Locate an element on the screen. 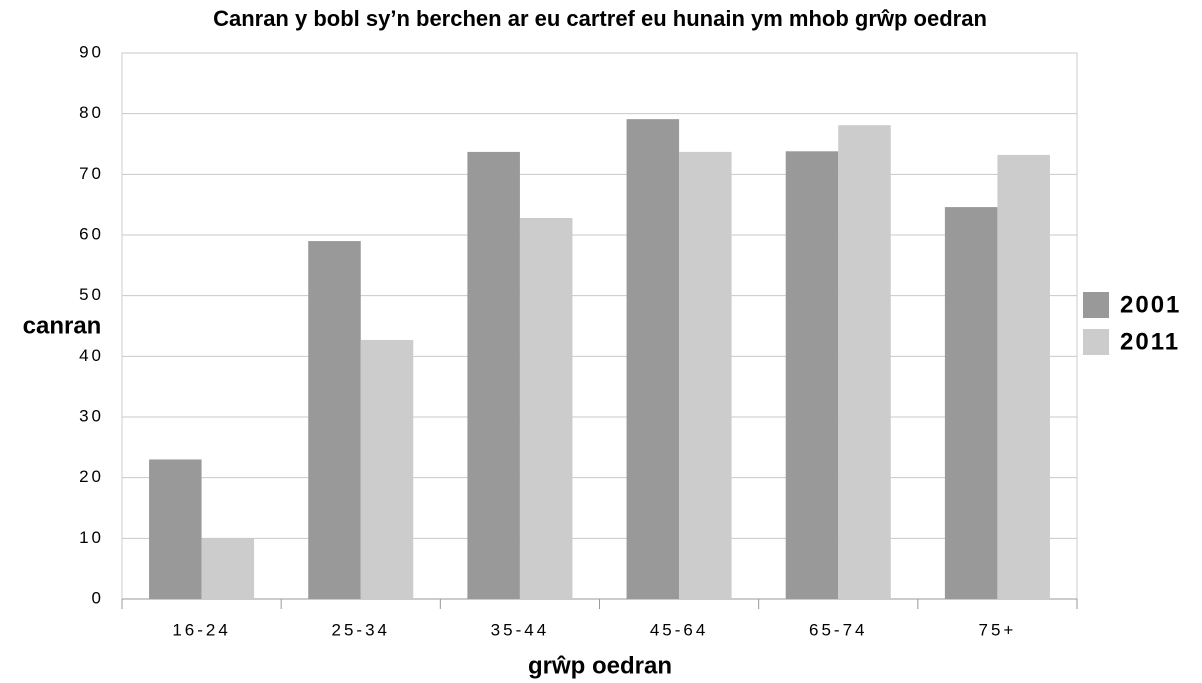  y-tick-label: 60 is located at coordinates (91, 233).